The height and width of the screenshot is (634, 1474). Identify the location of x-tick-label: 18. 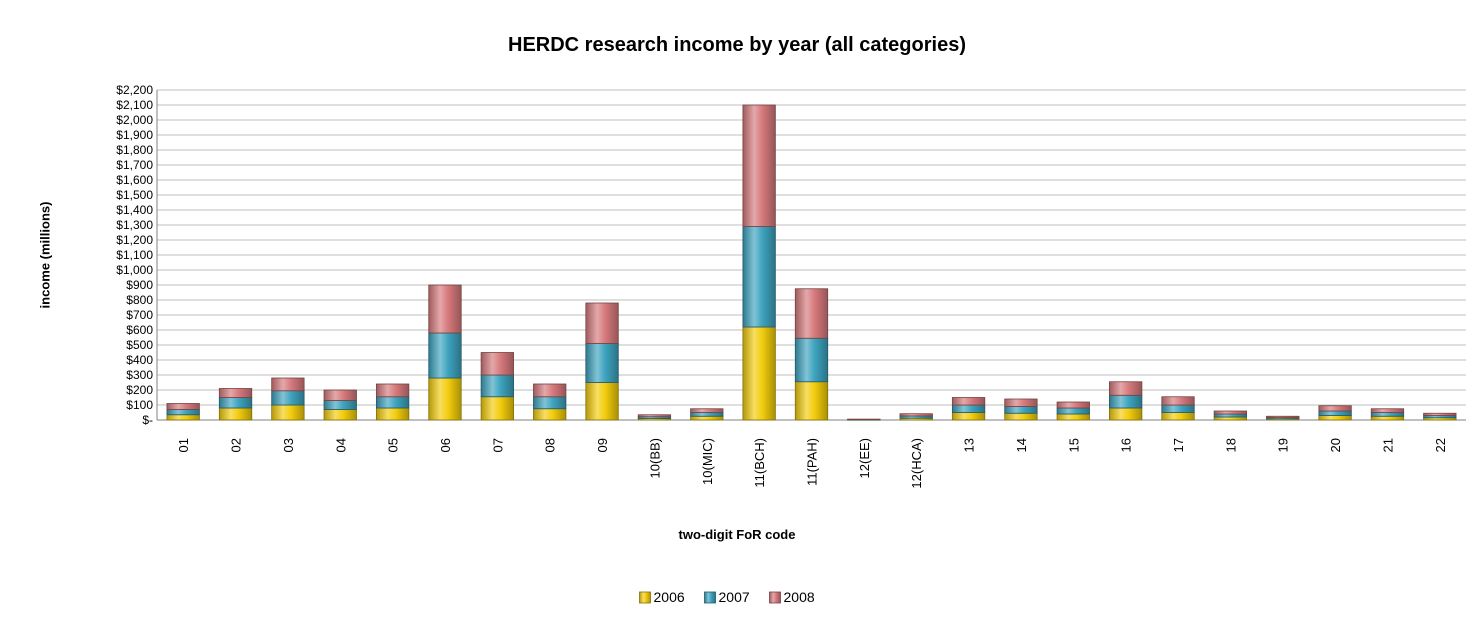
(1230, 445).